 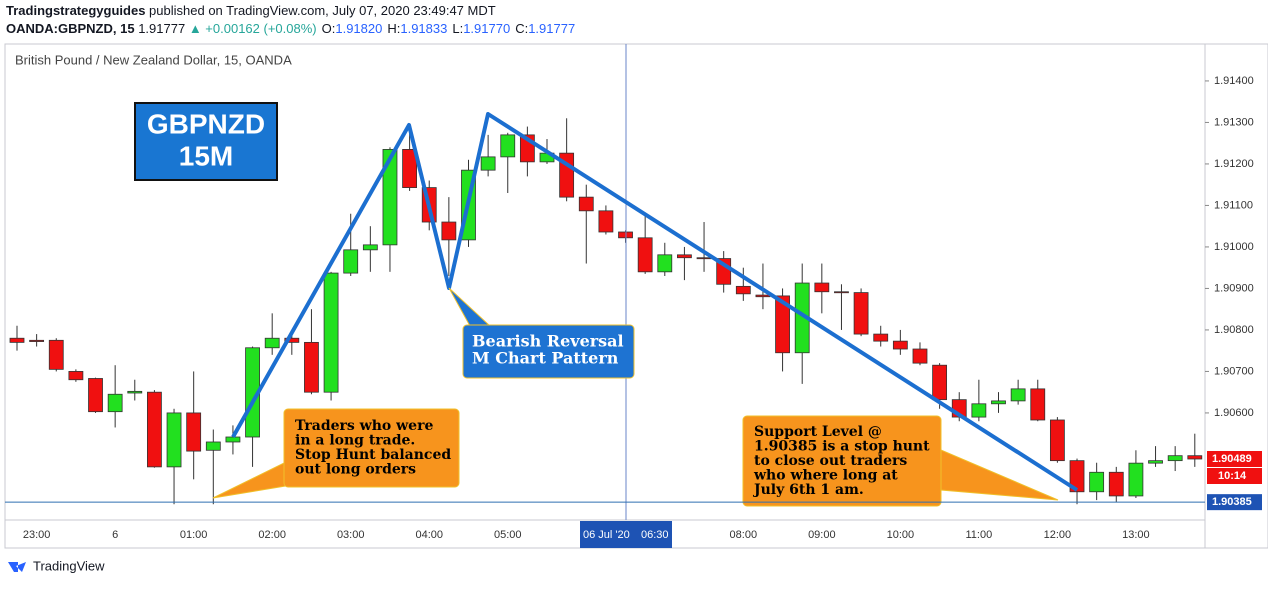 What do you see at coordinates (606, 535) in the screenshot?
I see `crosshair-date: 06 Jul '20` at bounding box center [606, 535].